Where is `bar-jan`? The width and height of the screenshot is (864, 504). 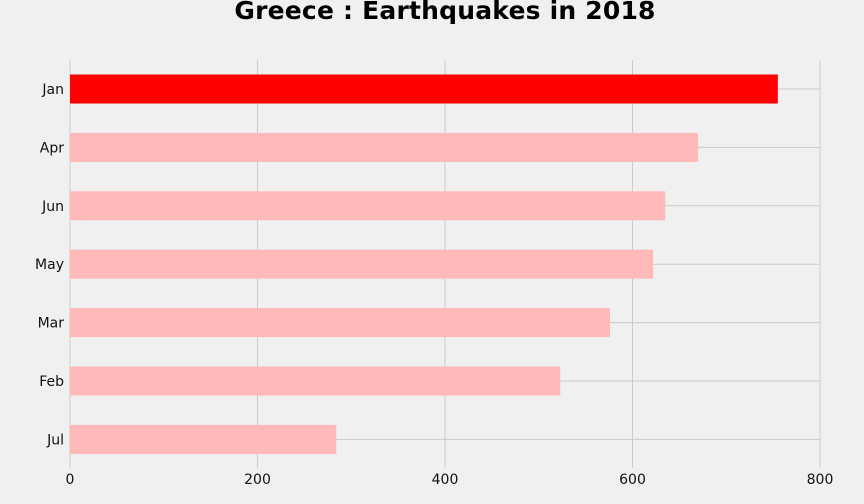 bar-jan is located at coordinates (424, 89).